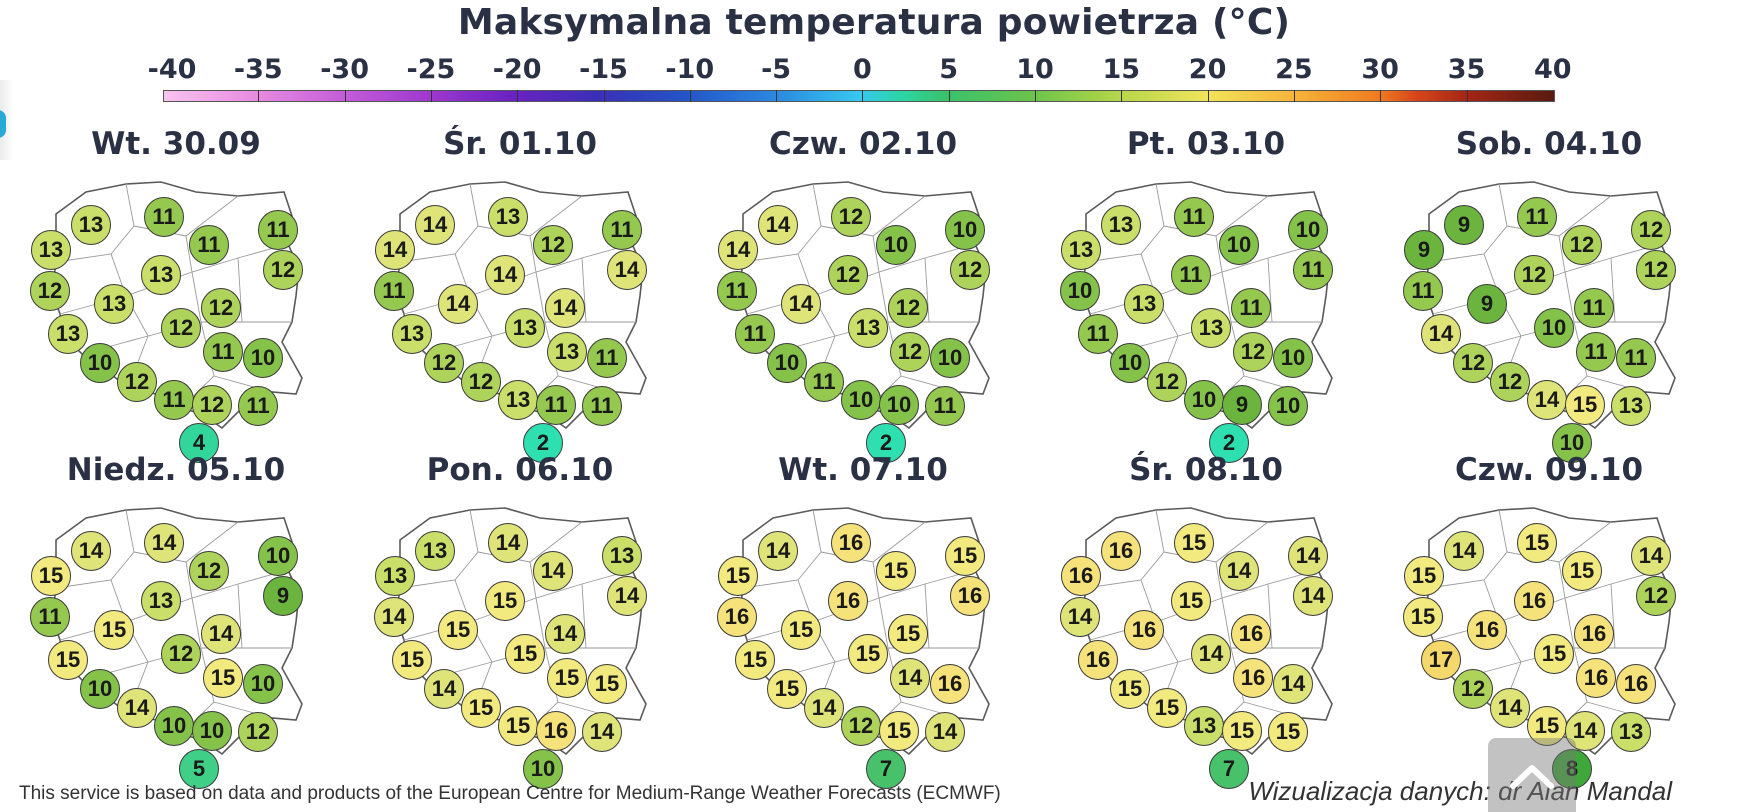  Describe the element at coordinates (3, 124) in the screenshot. I see `side-tab` at that location.